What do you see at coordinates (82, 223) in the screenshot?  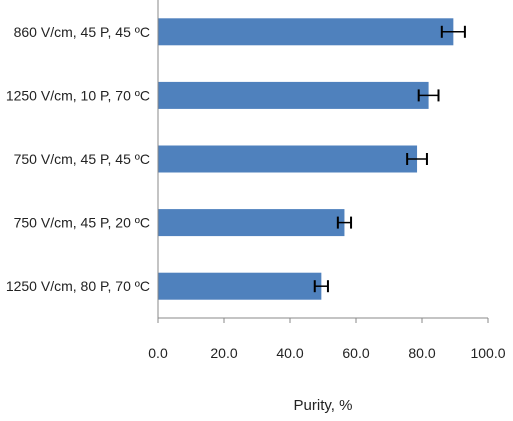 I see `category-label-3: 750 V/cm, 45 P, 20 ºC` at bounding box center [82, 223].